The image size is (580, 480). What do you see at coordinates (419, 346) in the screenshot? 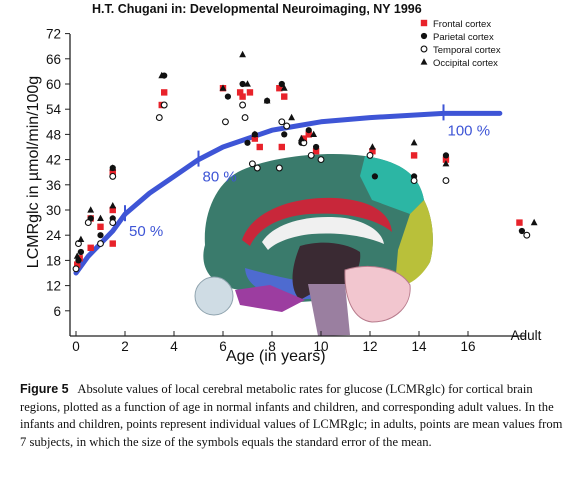
I see `x-tick-label: 14` at bounding box center [419, 346].